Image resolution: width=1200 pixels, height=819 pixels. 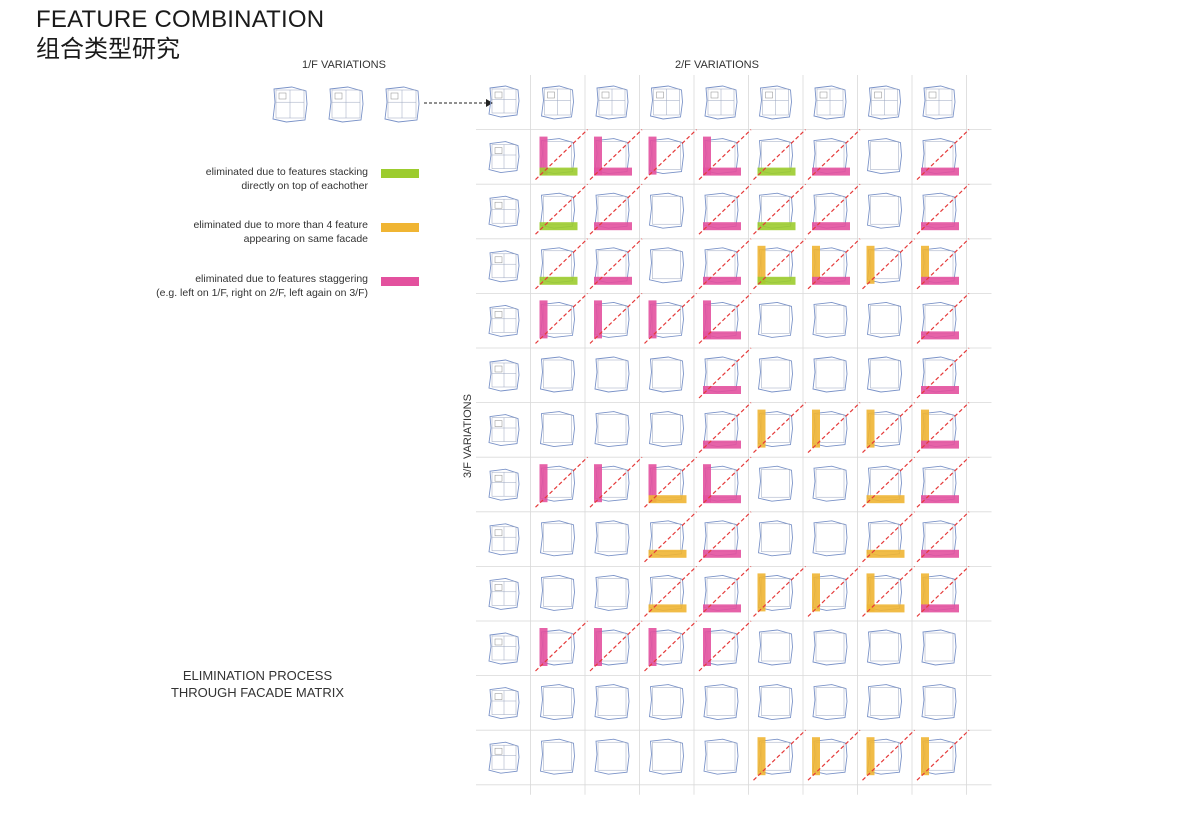 What do you see at coordinates (286, 172) in the screenshot?
I see `legend-stacking-line1: eliminated due to features stacking` at bounding box center [286, 172].